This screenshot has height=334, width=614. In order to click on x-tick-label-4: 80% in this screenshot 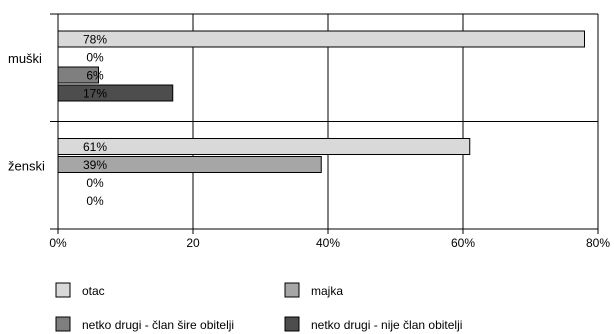, I will do `click(598, 243)`.